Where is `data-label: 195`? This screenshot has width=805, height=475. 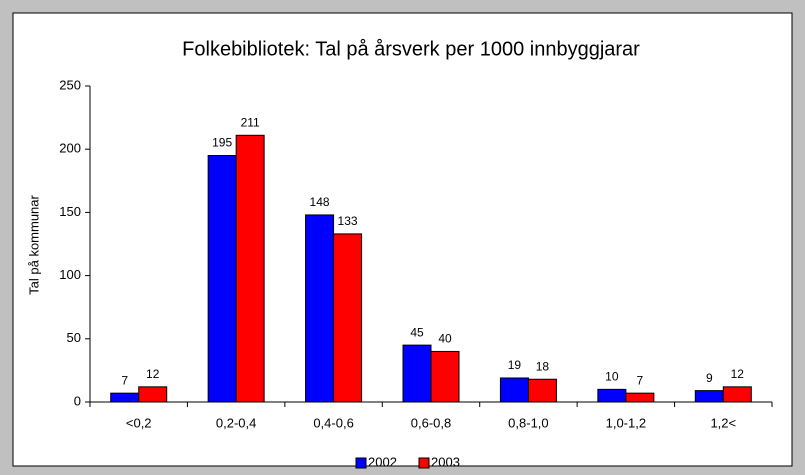 data-label: 195 is located at coordinates (222, 143).